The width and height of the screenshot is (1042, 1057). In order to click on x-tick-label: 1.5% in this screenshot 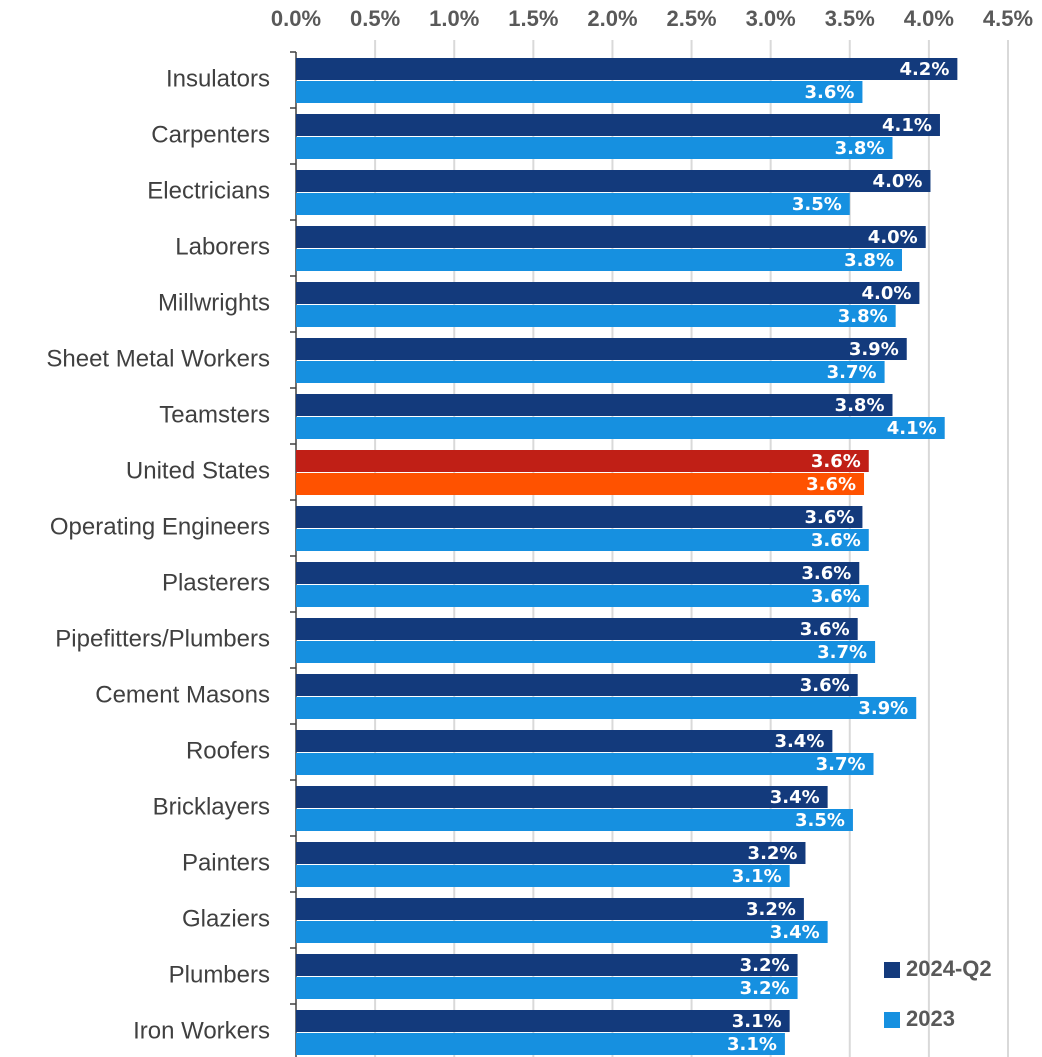, I will do `click(533, 18)`.